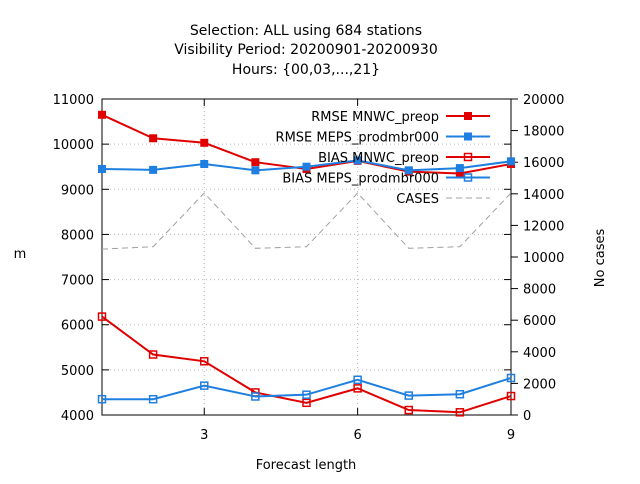 This screenshot has height=484, width=640. Describe the element at coordinates (539, 290) in the screenshot. I see `y2-tick-label: 8000` at that location.